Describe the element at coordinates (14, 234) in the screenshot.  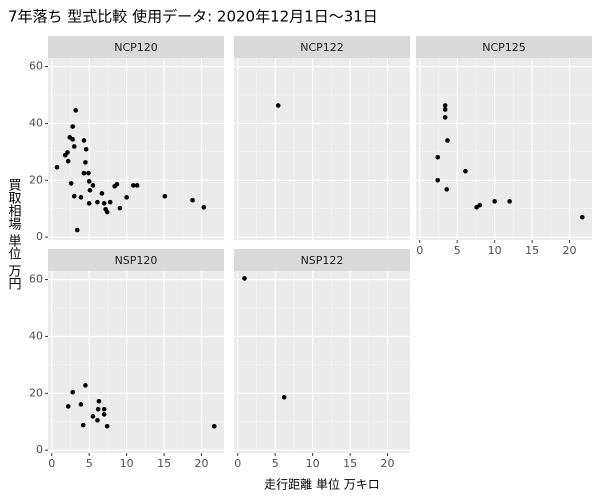
I see `y-axis-label: 買取相場 単位 万円` at that location.